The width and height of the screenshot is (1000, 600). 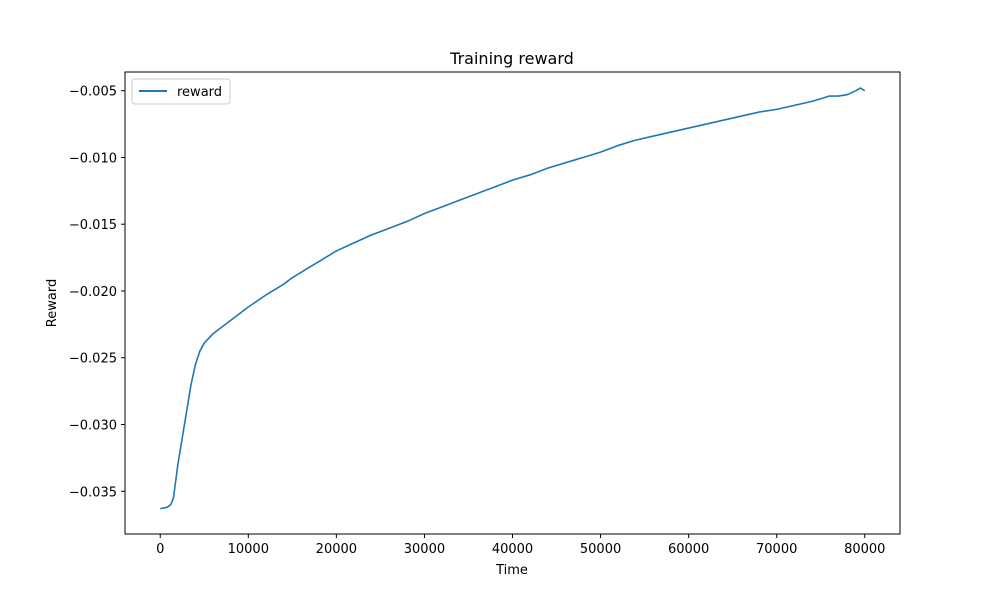 What do you see at coordinates (864, 549) in the screenshot?
I see `x-tick-label: 80000` at bounding box center [864, 549].